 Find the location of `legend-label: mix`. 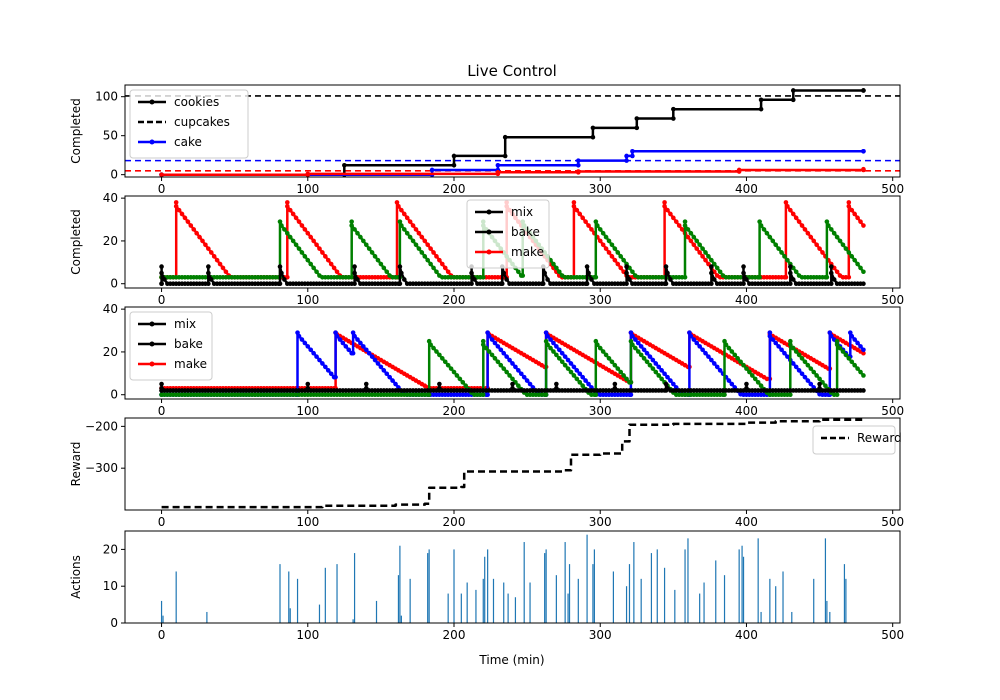

legend-label: mix is located at coordinates (185, 324).